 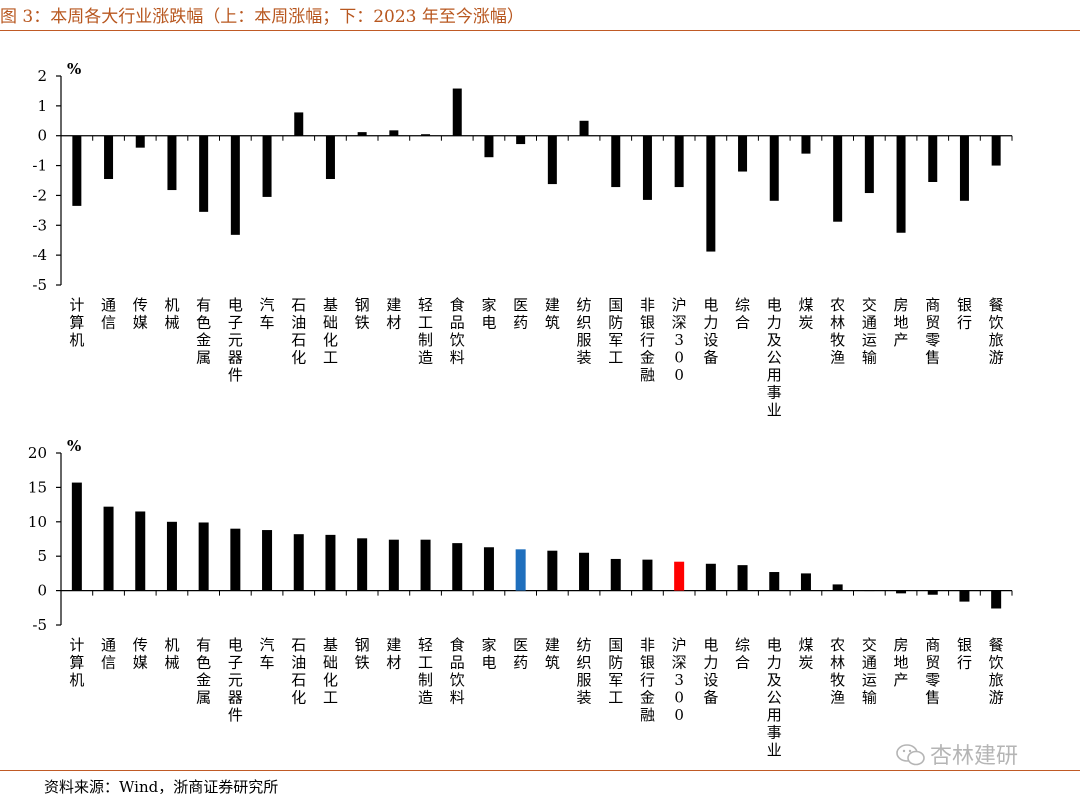 What do you see at coordinates (615, 331) in the screenshot?
I see `weekly-category-label: 国防军工` at bounding box center [615, 331].